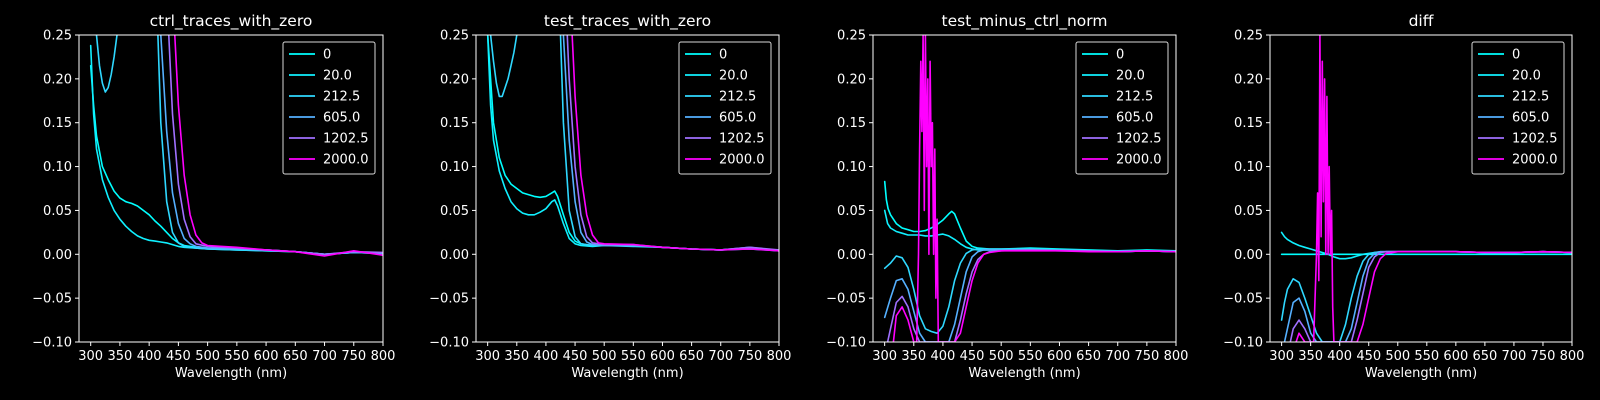  Describe the element at coordinates (627, 21) in the screenshot. I see `chart-title: test_traces_with_zero` at that location.